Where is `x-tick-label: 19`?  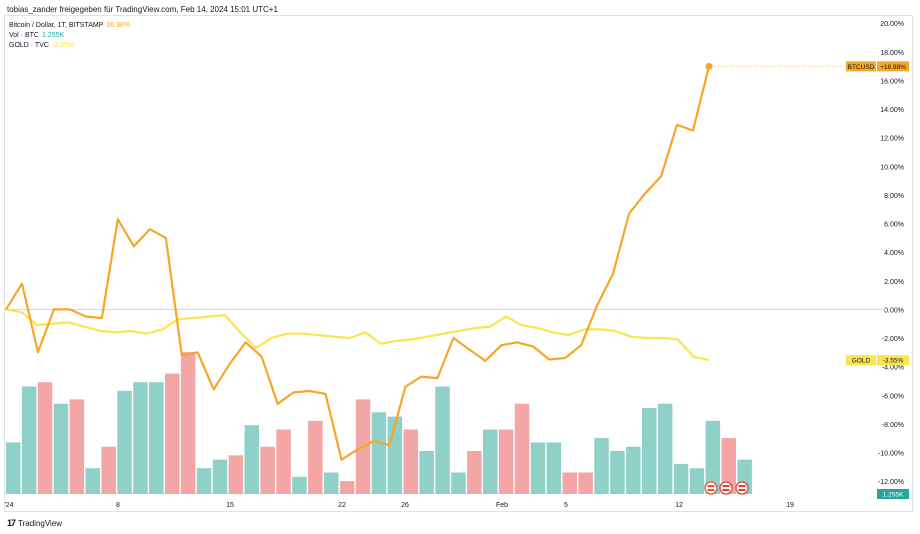
x-tick-label: 19 is located at coordinates (790, 505).